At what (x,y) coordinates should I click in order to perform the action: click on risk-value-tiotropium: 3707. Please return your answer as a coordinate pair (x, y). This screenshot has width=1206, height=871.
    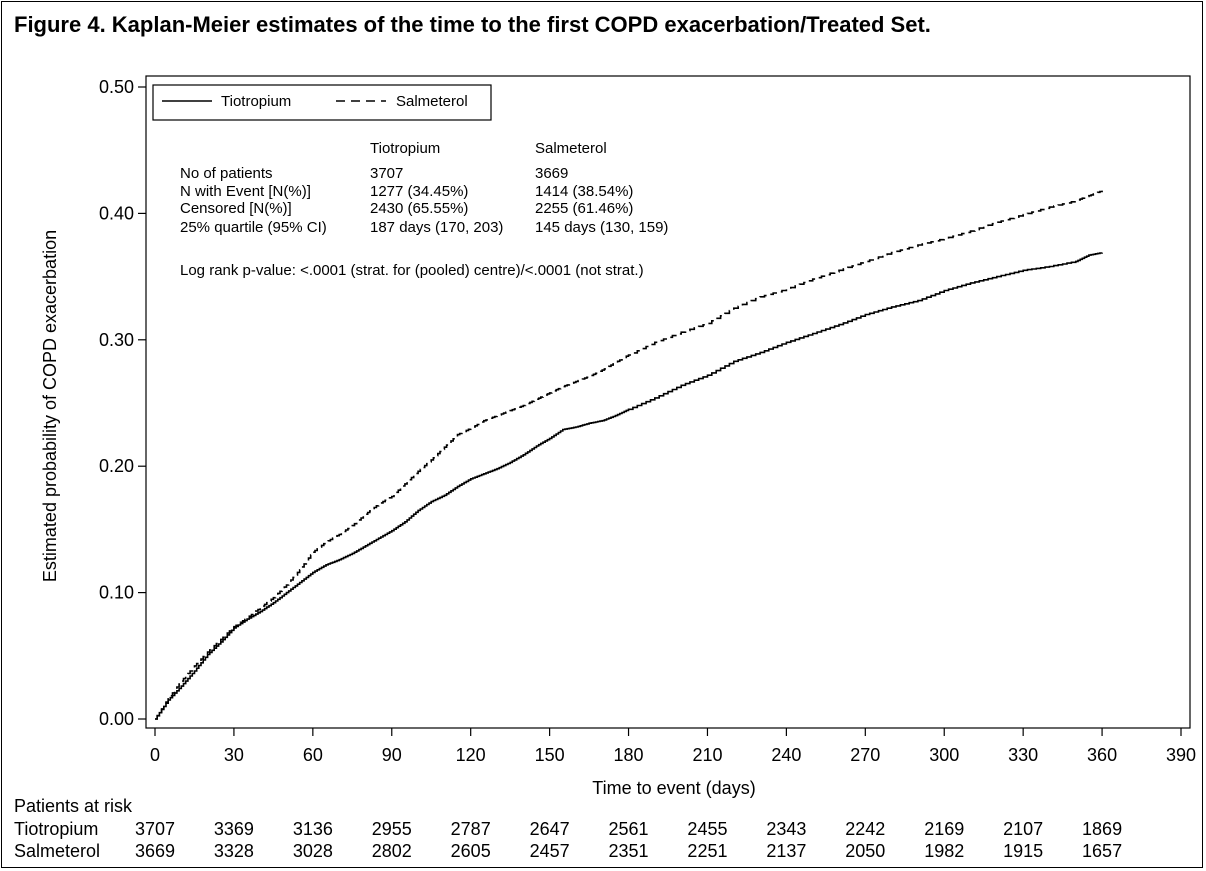
    Looking at the image, I should click on (155, 829).